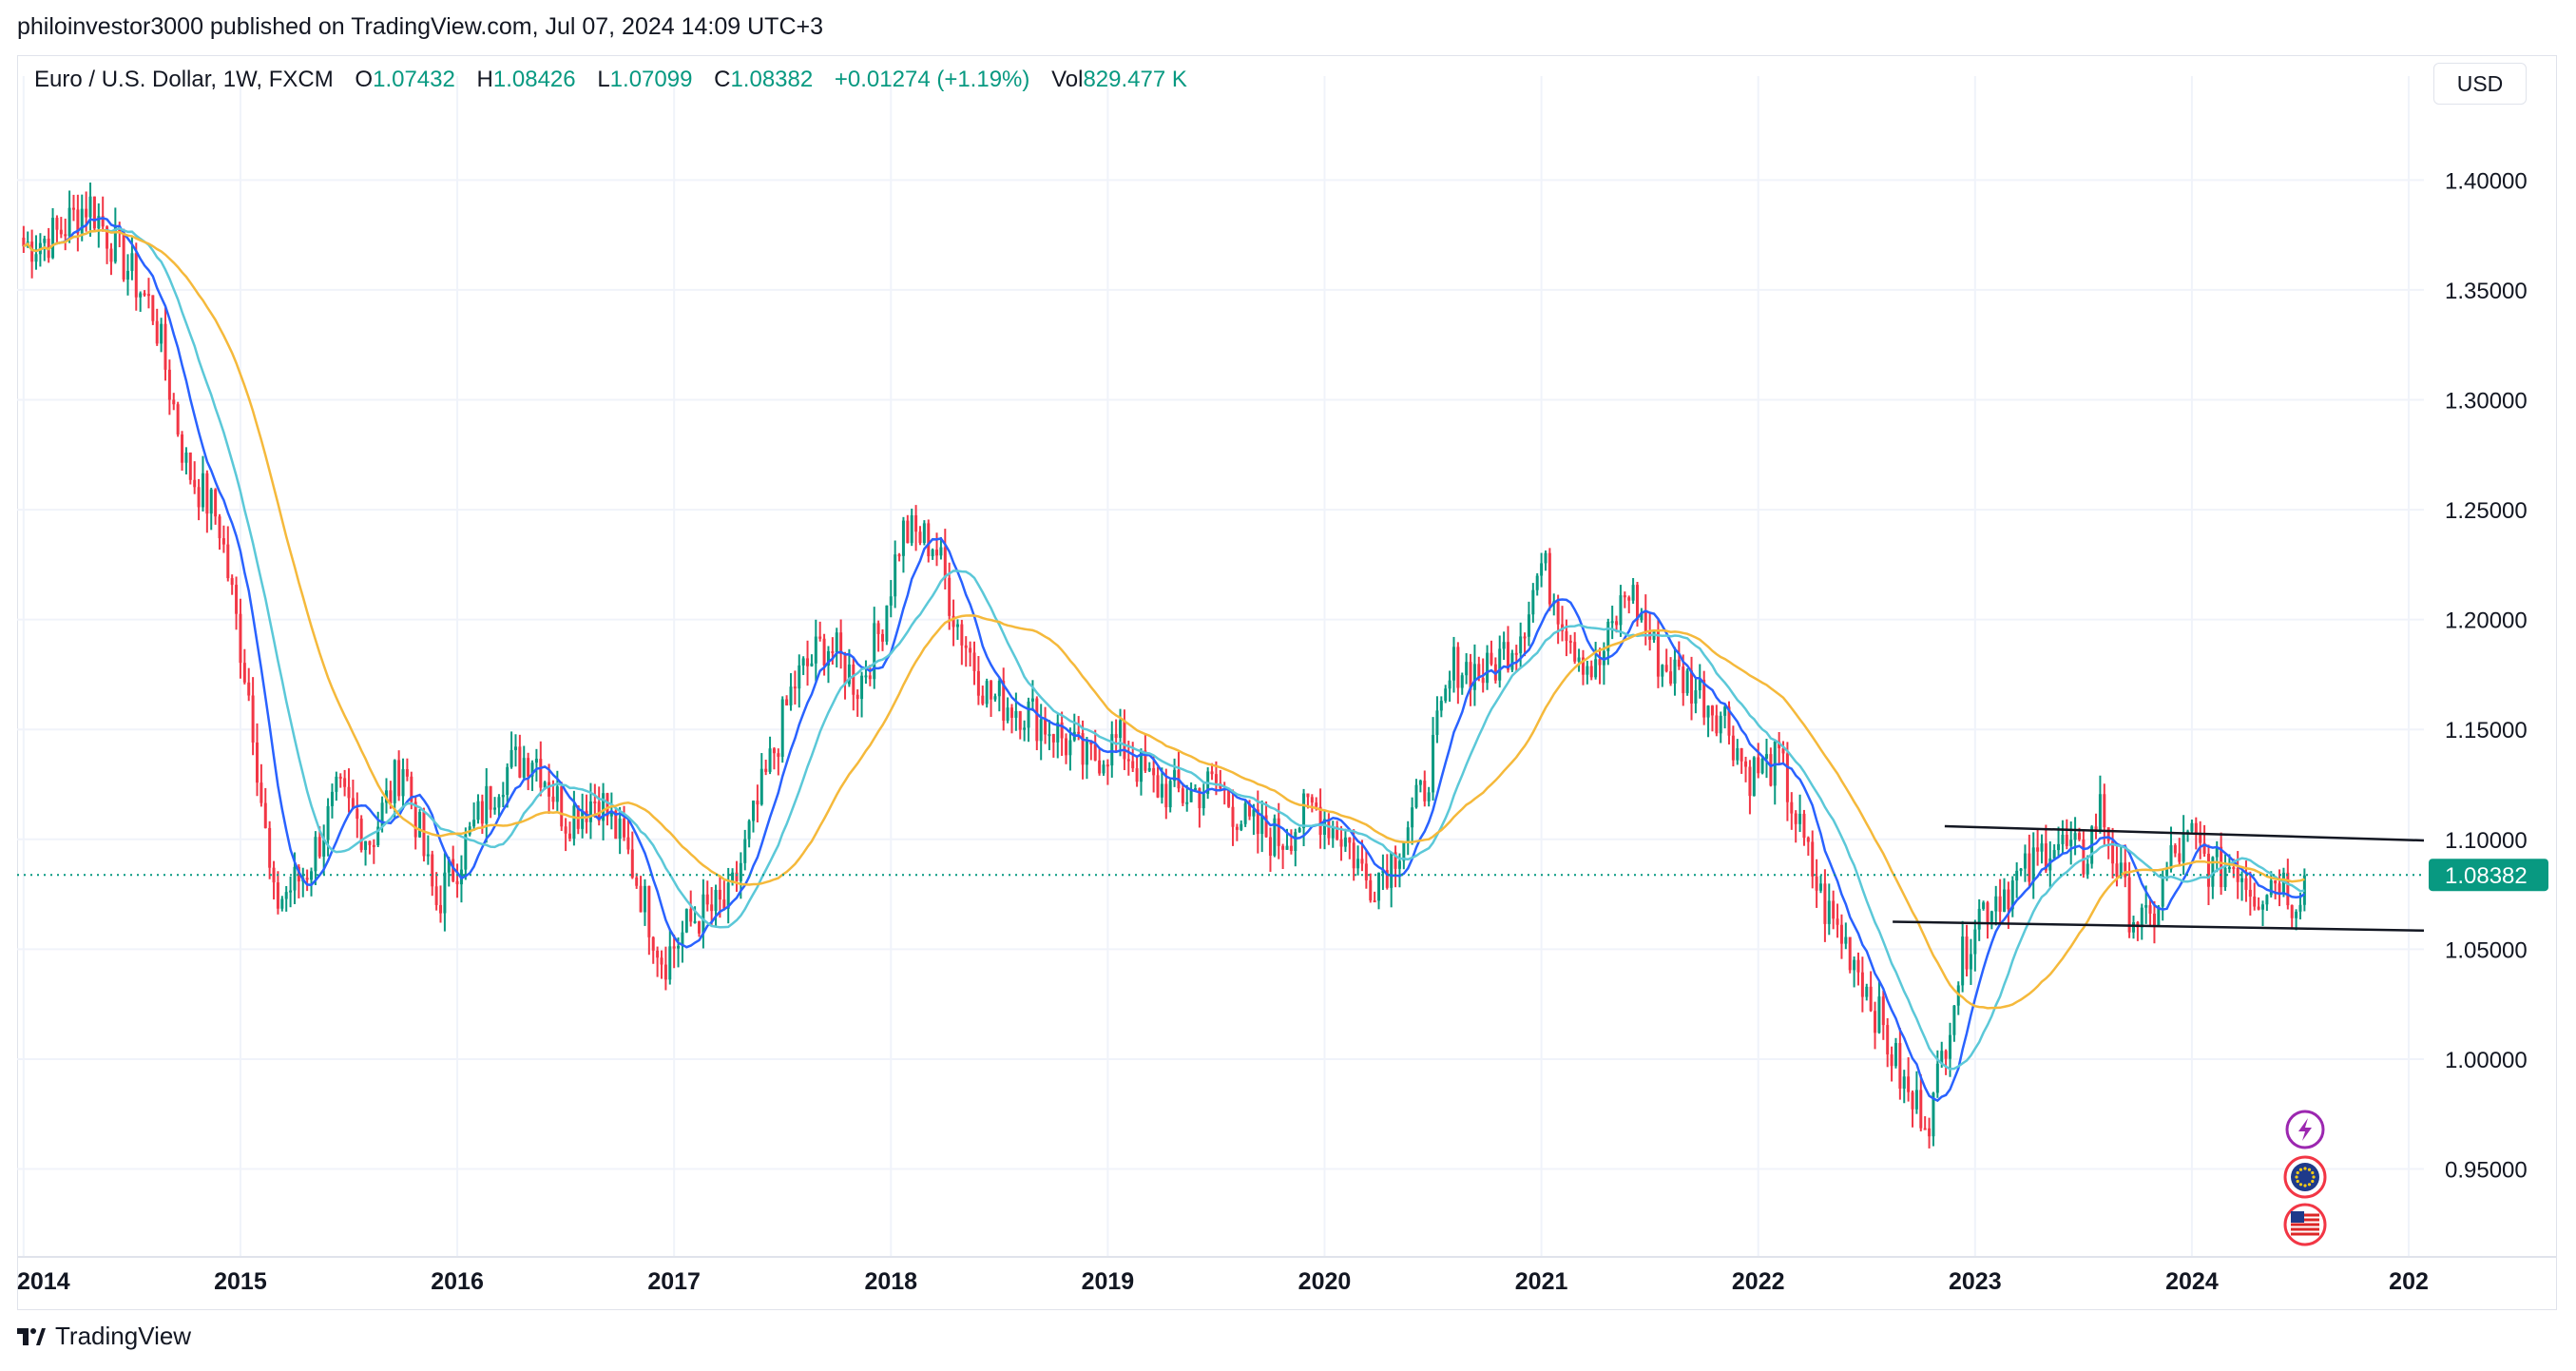  I want to click on eu-flag-icon, so click(2305, 1177).